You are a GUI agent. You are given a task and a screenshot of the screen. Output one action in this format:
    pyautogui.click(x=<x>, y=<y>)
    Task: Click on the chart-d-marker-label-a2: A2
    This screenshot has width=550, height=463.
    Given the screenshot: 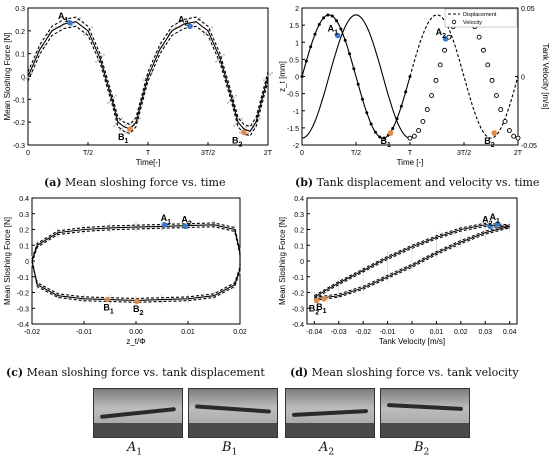 What is the action you would take?
    pyautogui.click(x=487, y=220)
    